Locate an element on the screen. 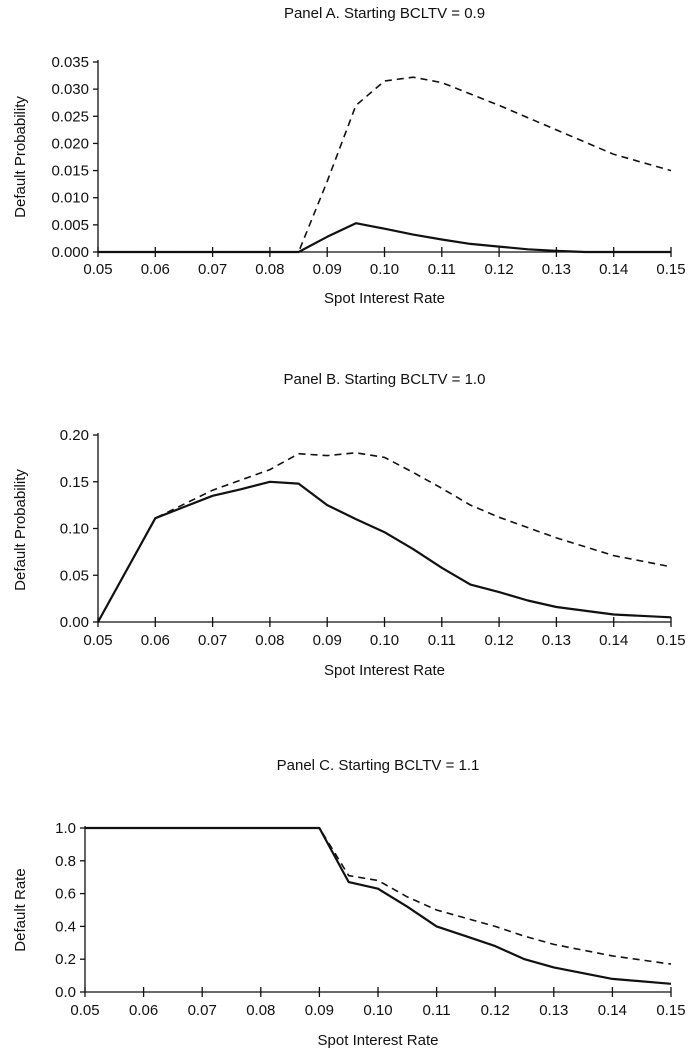 This screenshot has height=1064, width=695. chart-title: Panel B. Starting BCLTV = 1.0 is located at coordinates (385, 379).